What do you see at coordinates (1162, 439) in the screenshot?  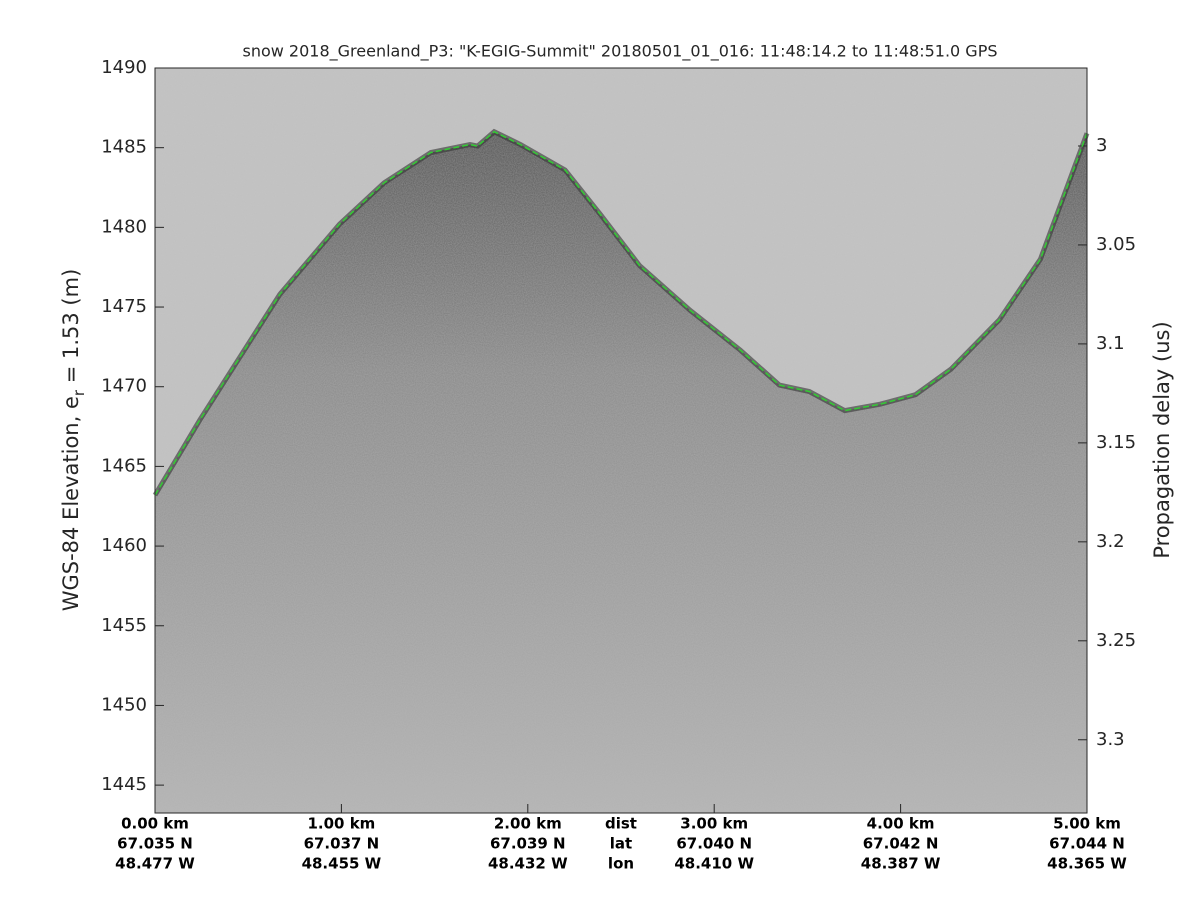 I see `y2-axis-label: Propagation delay (us)` at bounding box center [1162, 439].